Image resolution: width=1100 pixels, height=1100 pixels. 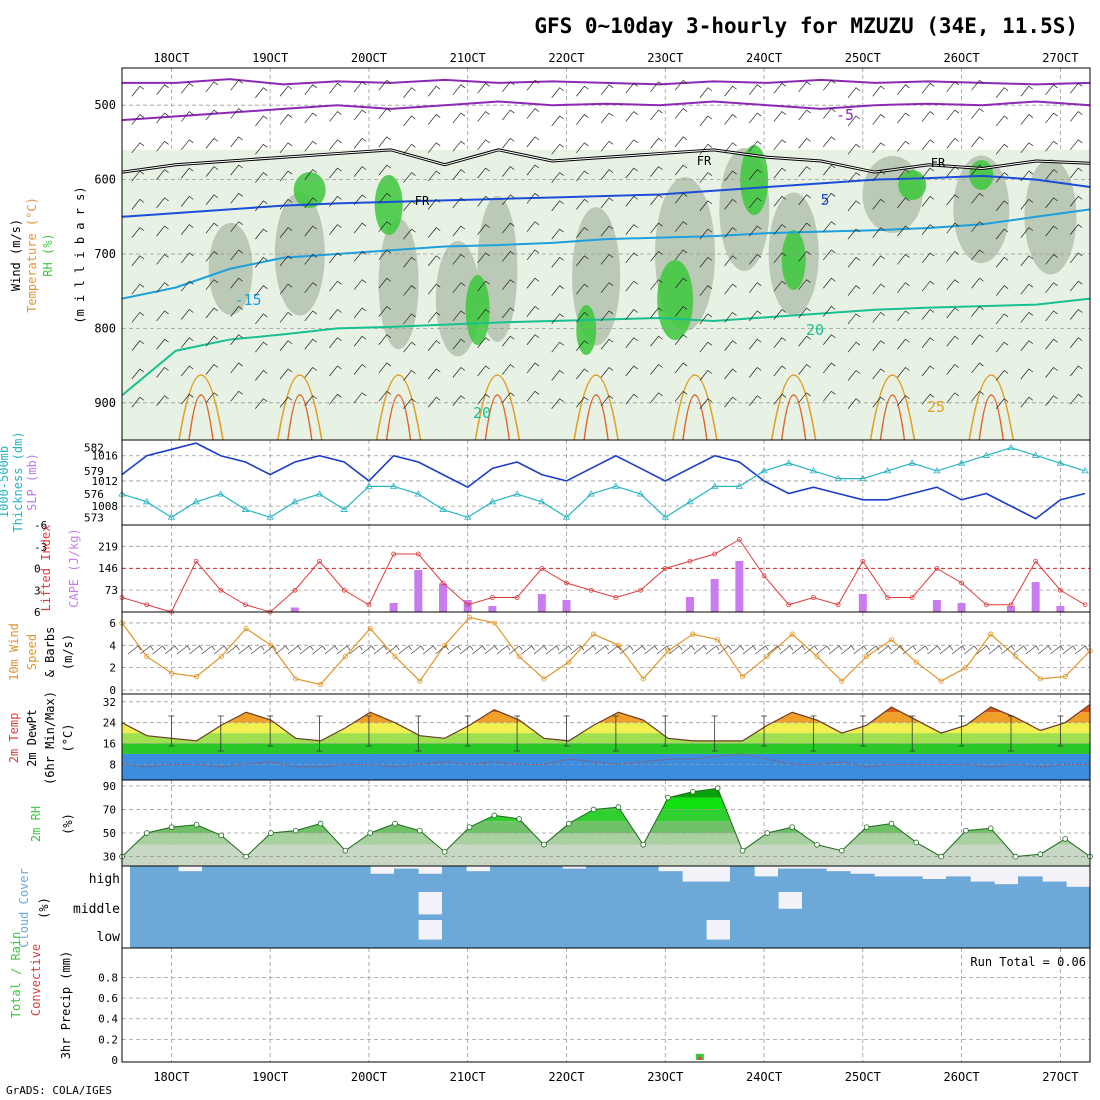 I want to click on rh-grey-patch, so click(x=398, y=284).